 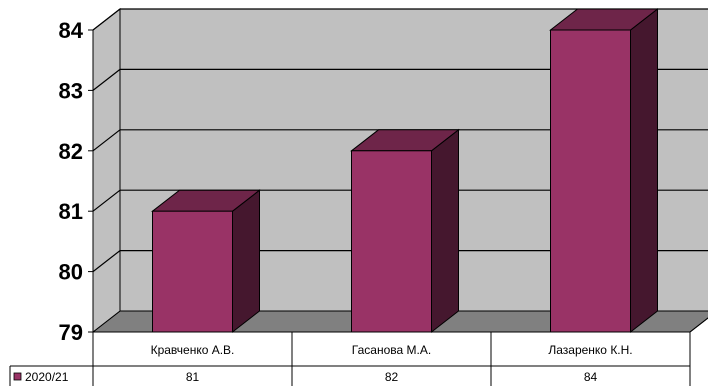 What do you see at coordinates (698, 325) in the screenshot?
I see `table-corner-line` at bounding box center [698, 325].